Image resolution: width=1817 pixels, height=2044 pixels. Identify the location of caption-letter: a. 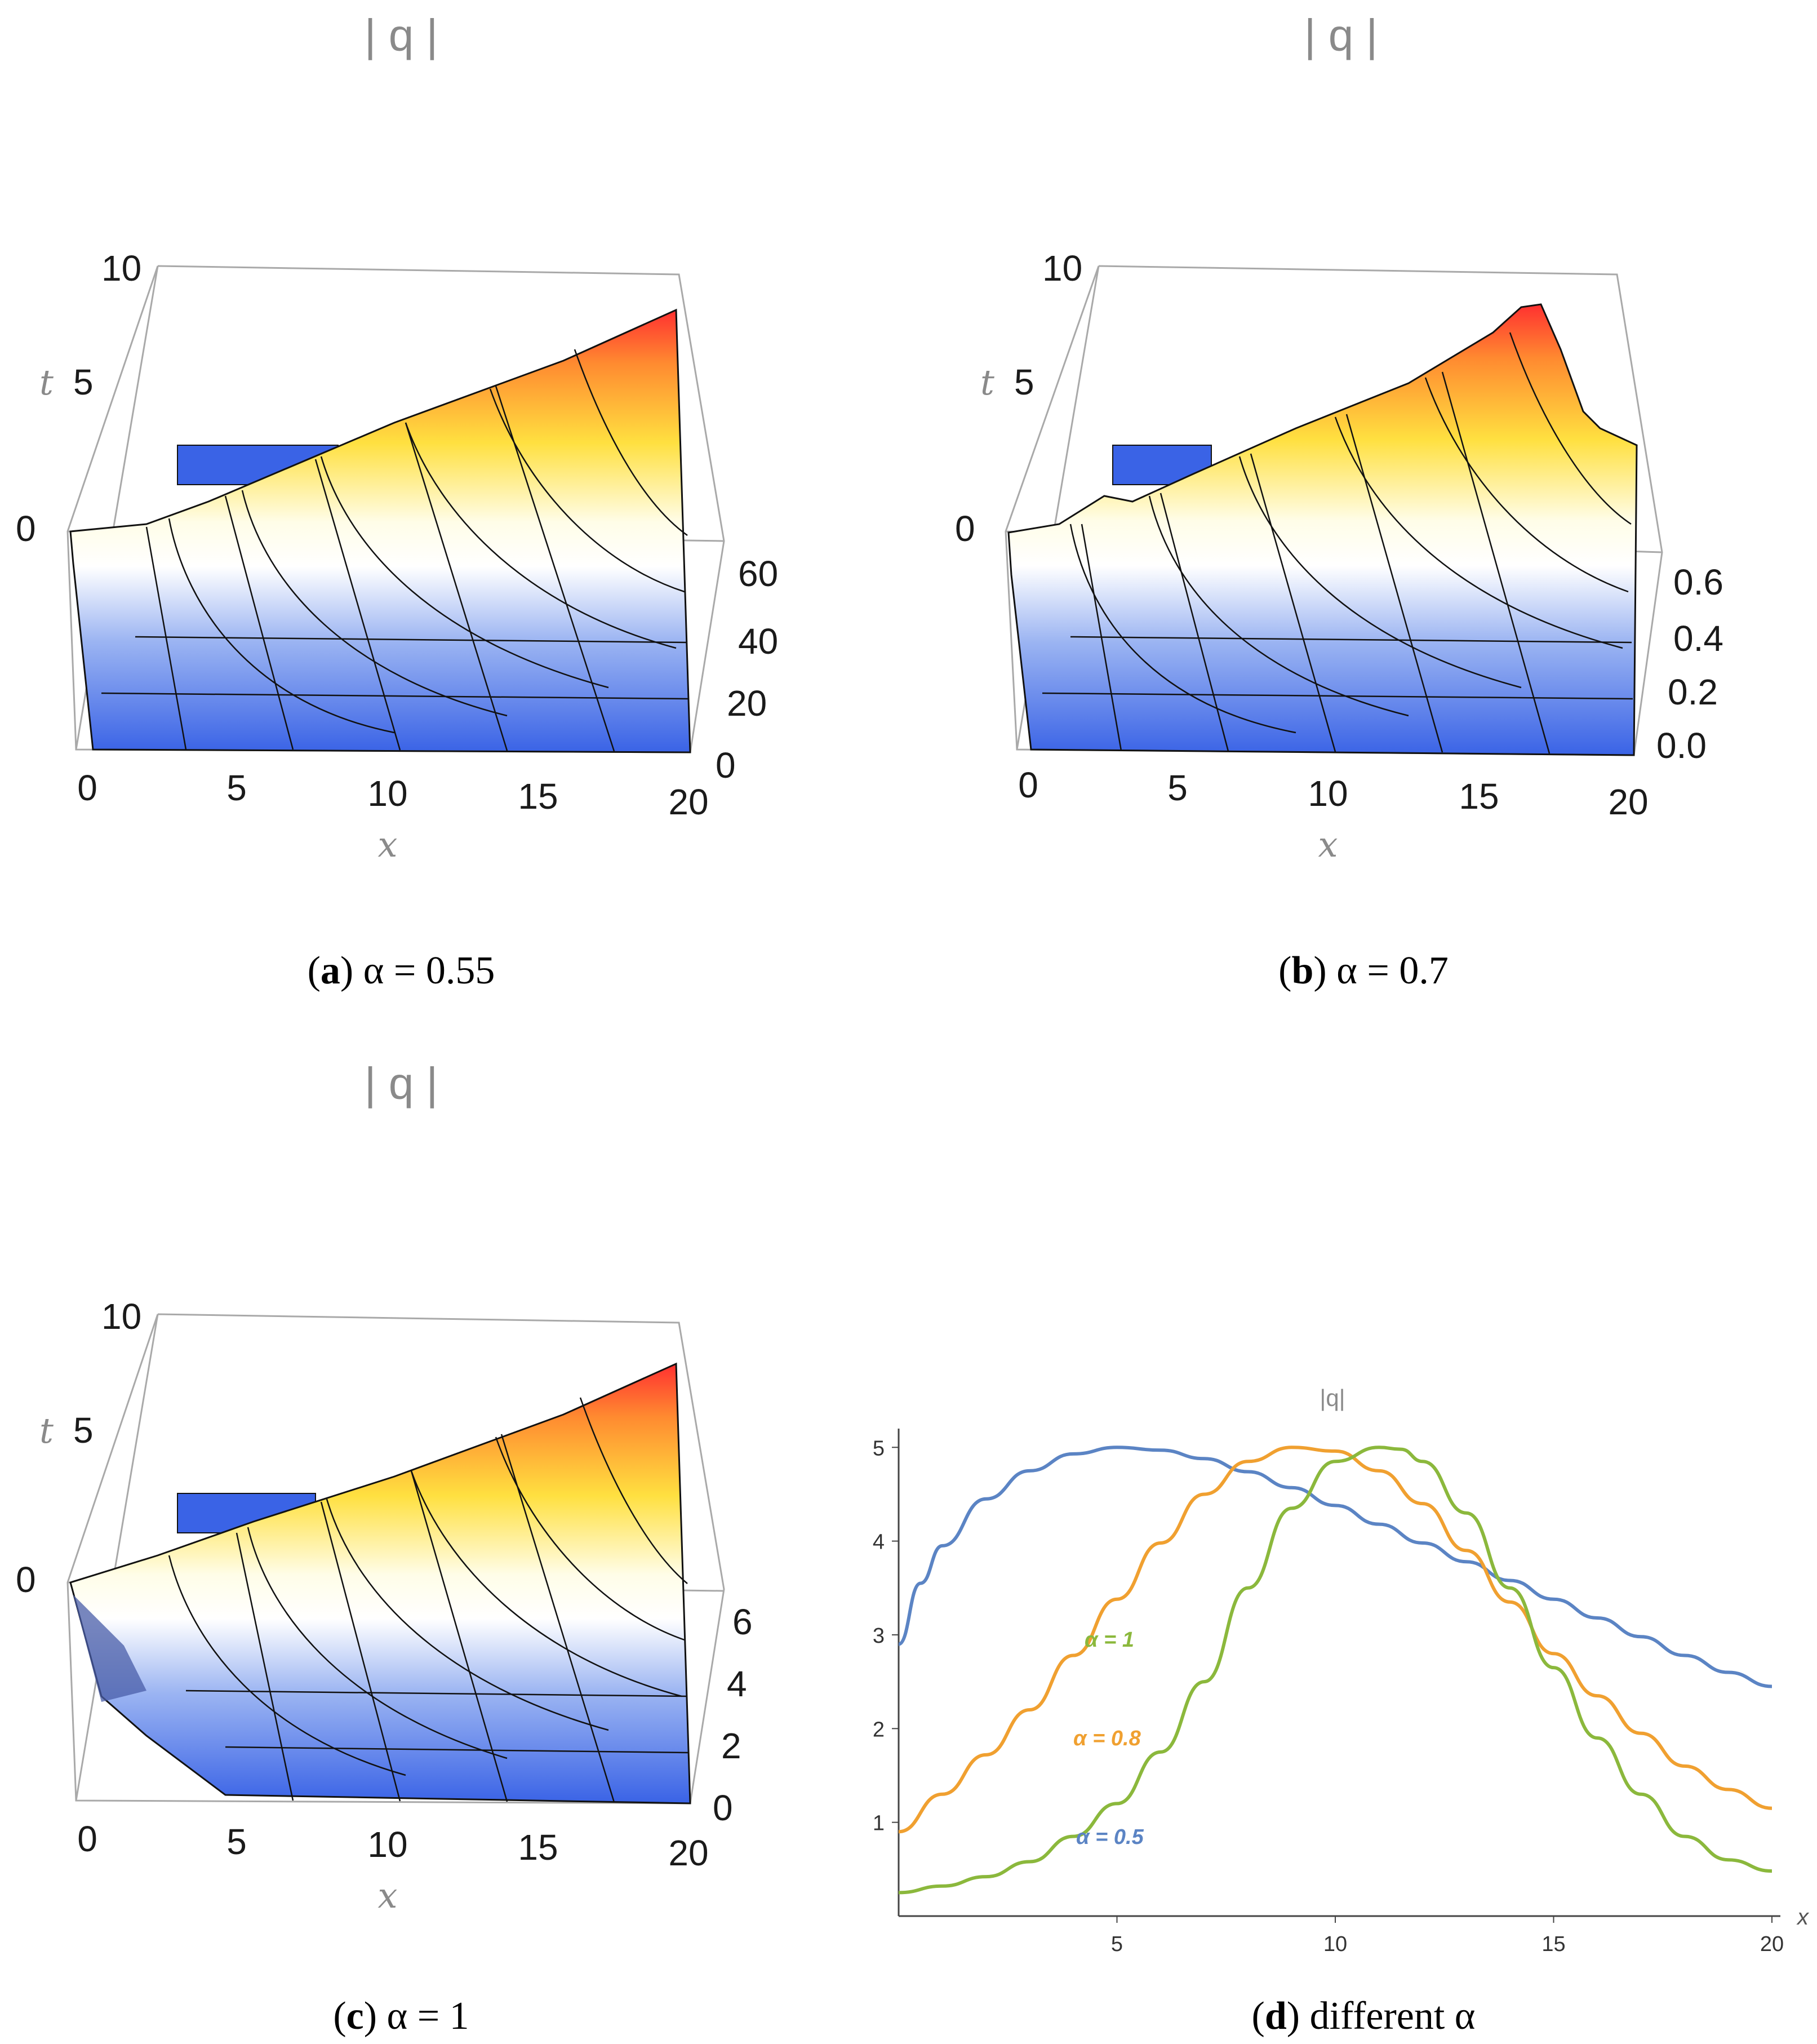
(330, 970).